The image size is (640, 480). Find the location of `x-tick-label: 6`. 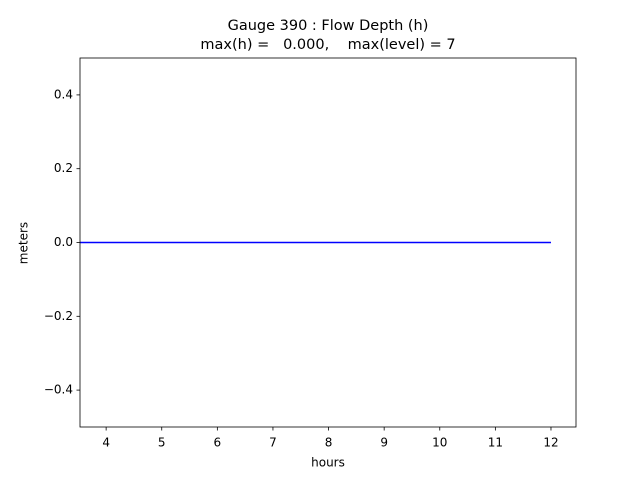

x-tick-label: 6 is located at coordinates (218, 443).